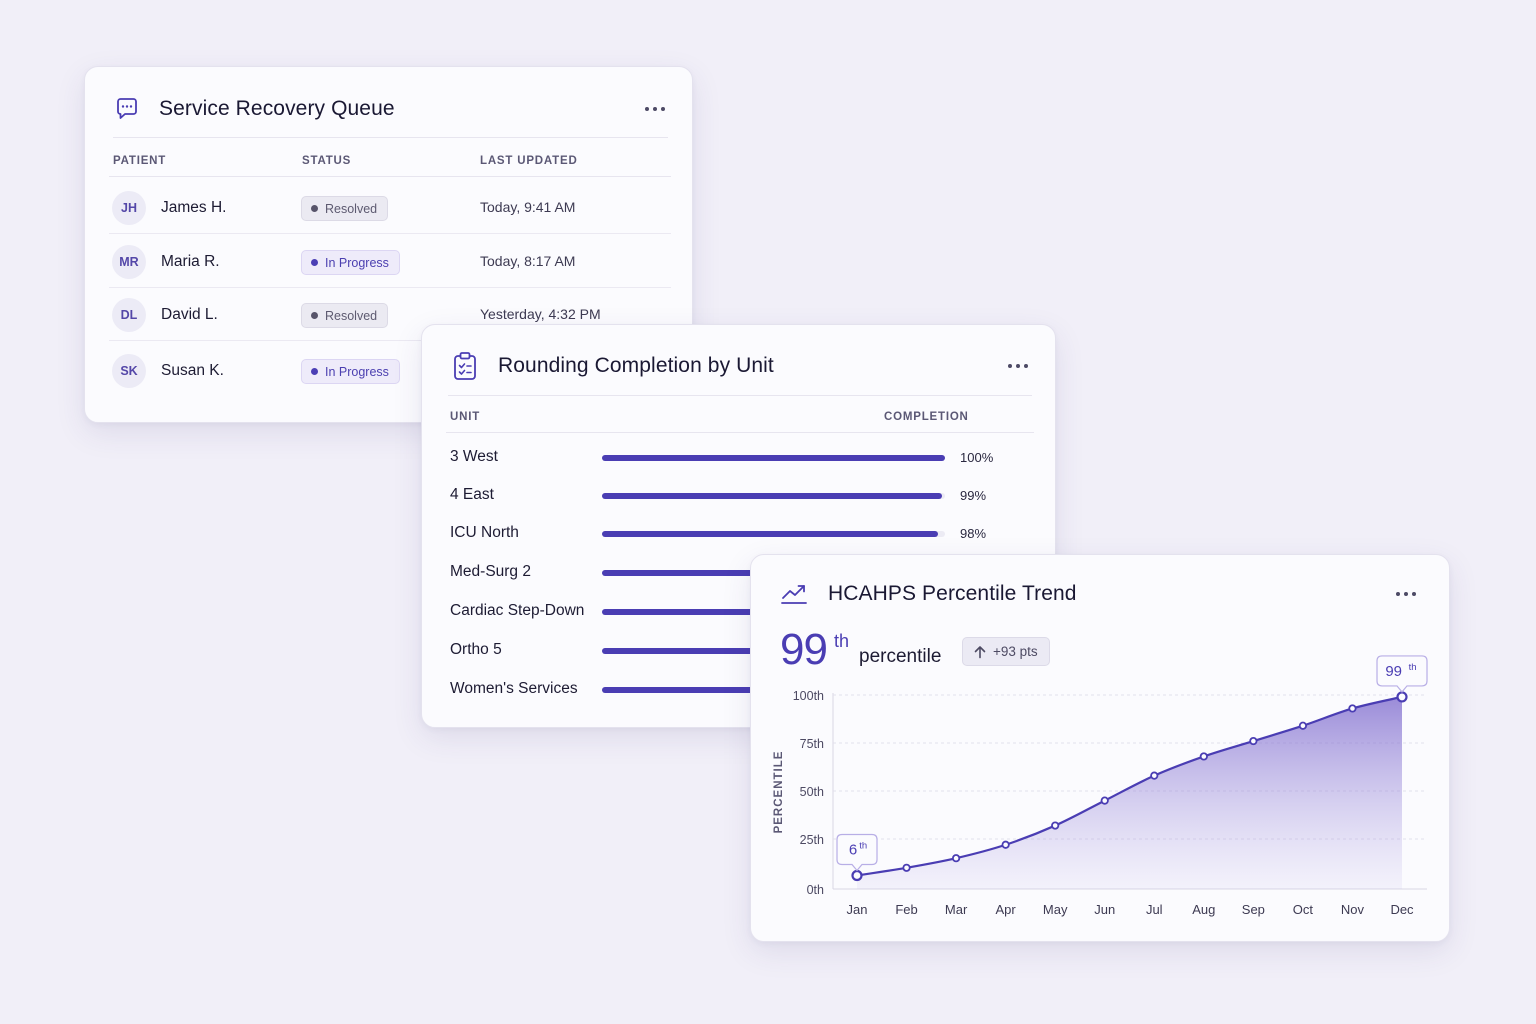  I want to click on clipboard-check-icon, so click(465, 366).